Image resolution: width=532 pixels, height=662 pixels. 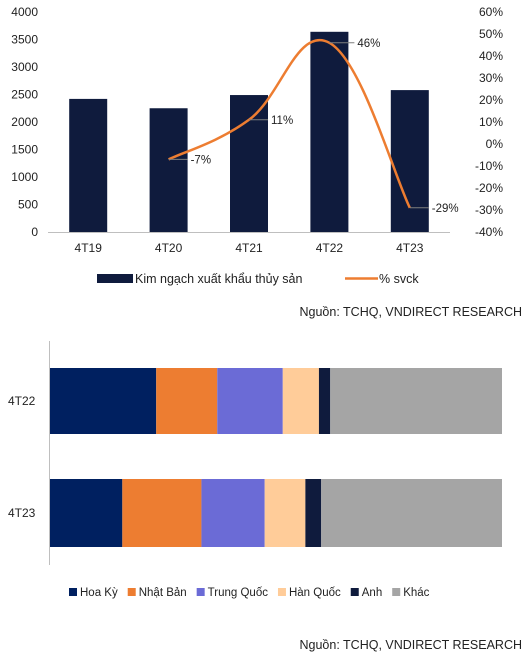 I want to click on legend-label: Anh, so click(x=372, y=593).